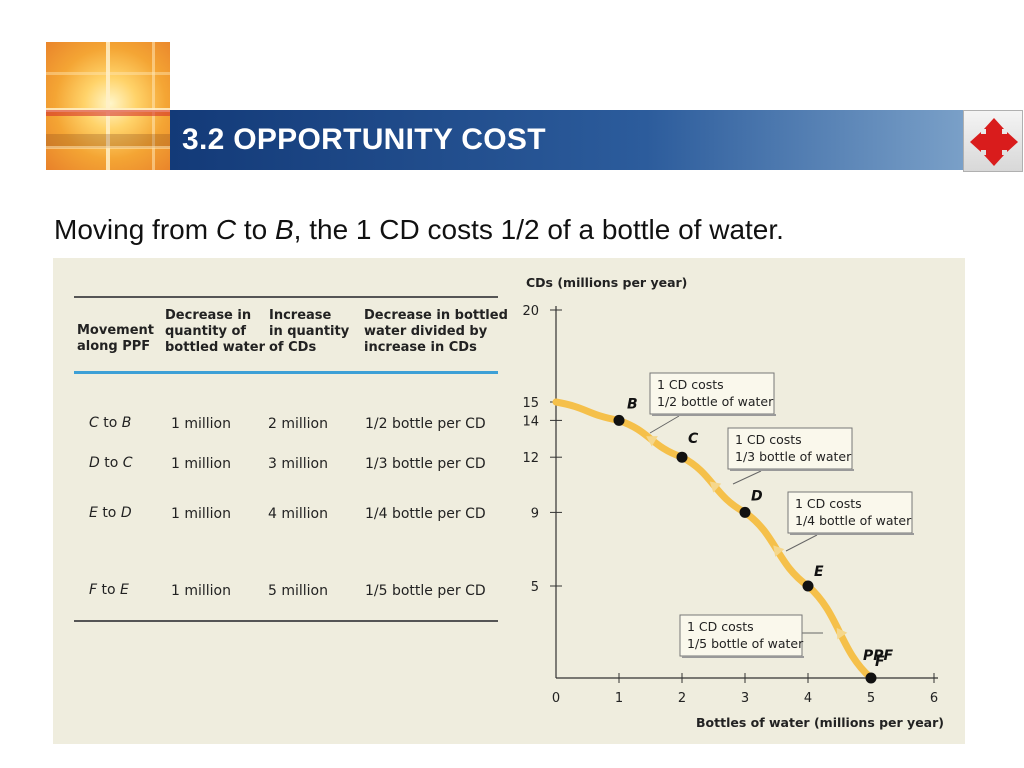 The height and width of the screenshot is (768, 1024). I want to click on callout-line2: 1/5 bottle of water, so click(745, 643).